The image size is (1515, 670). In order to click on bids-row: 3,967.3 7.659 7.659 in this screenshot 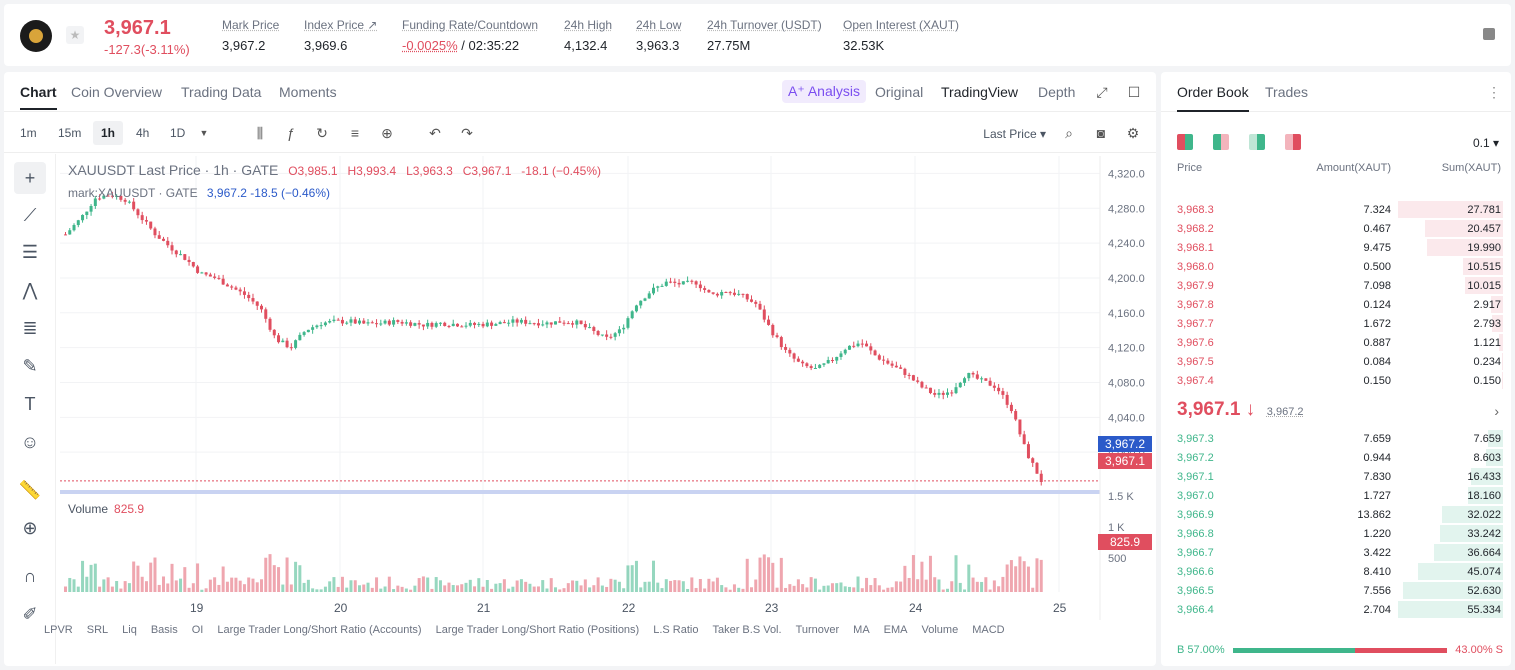, I will do `click(1336, 438)`.